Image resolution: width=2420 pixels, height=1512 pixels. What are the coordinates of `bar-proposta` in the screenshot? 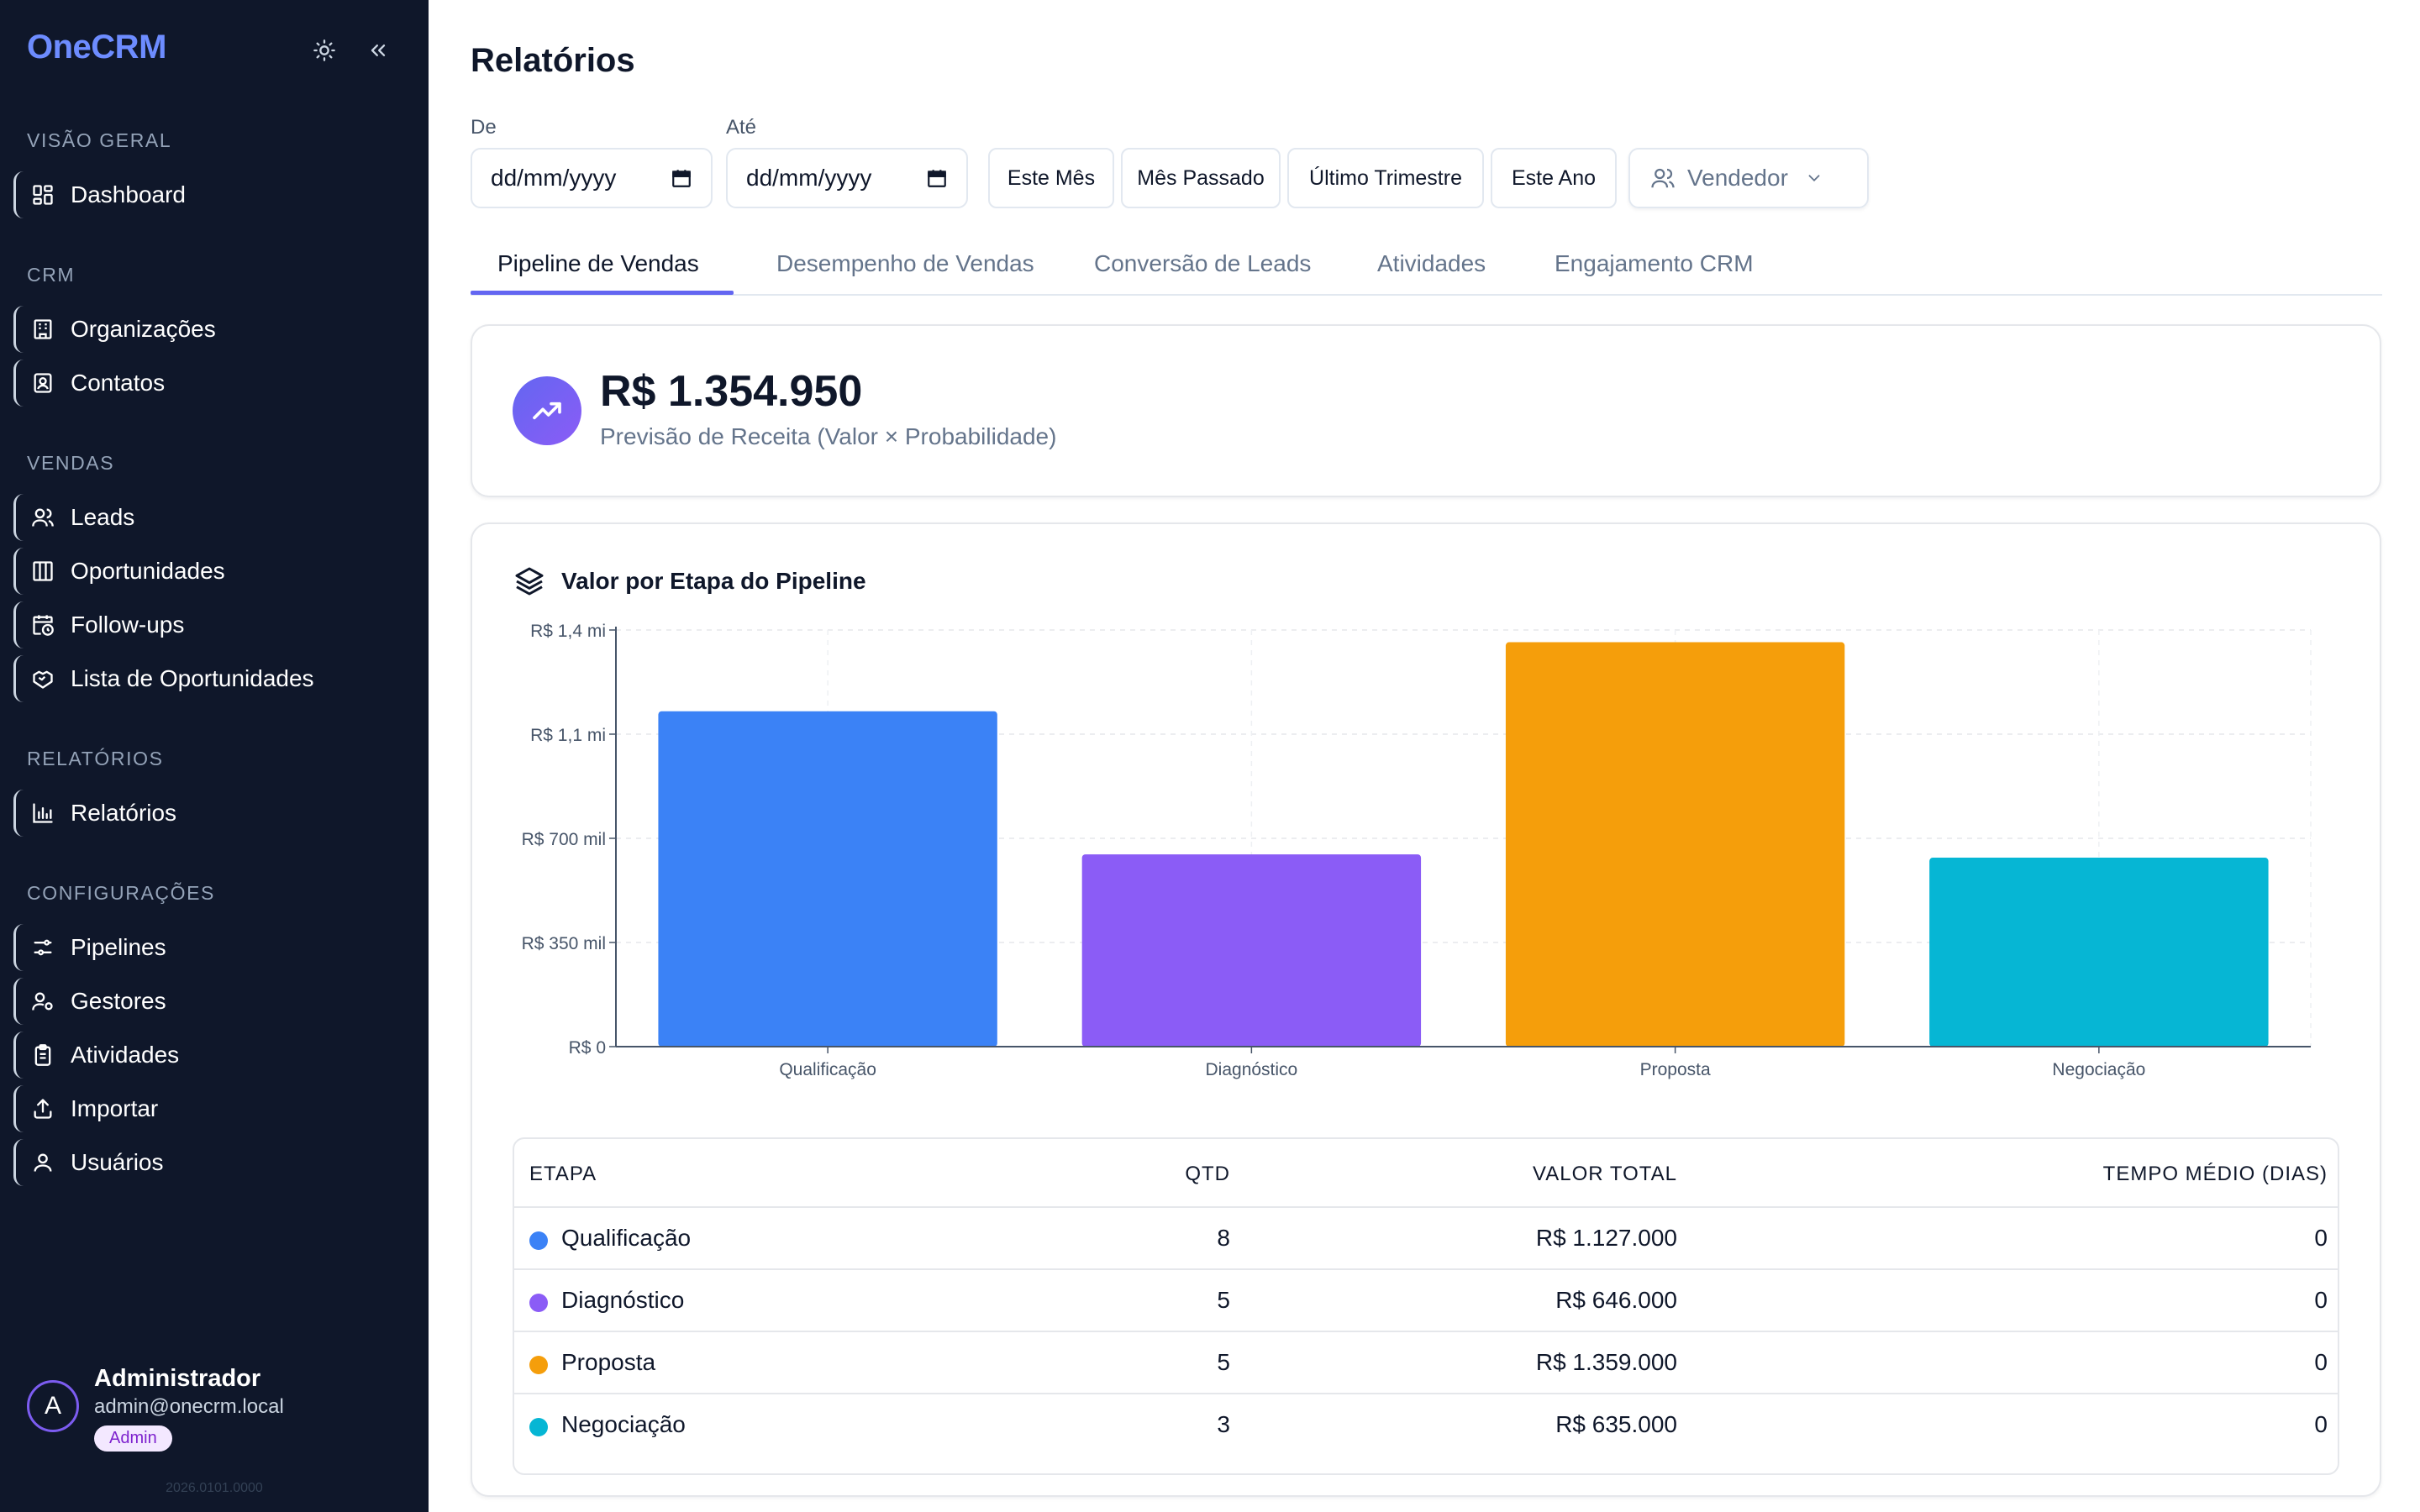 It's located at (1675, 844).